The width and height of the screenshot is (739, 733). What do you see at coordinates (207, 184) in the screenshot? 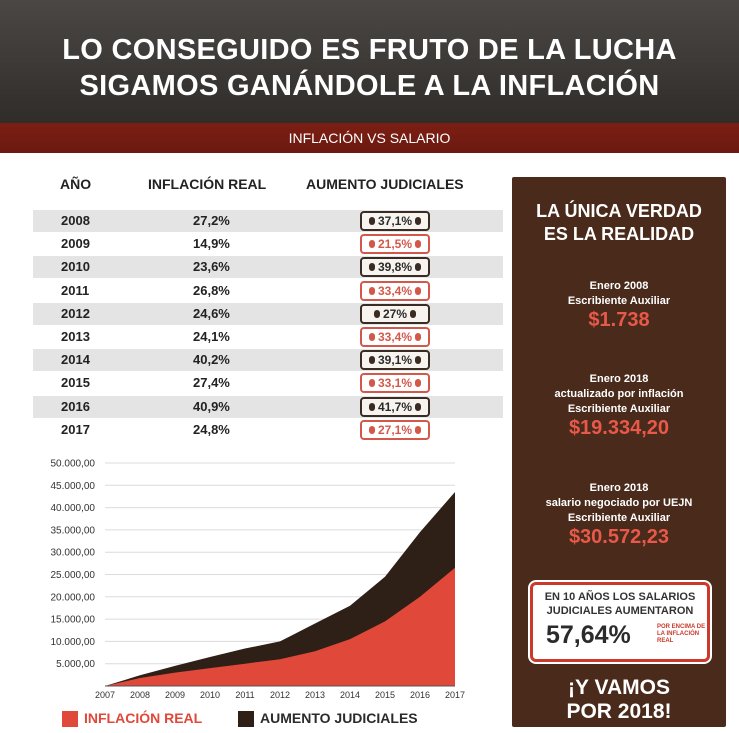
I see `column-header-inflation: INFLACIÓN REAL` at bounding box center [207, 184].